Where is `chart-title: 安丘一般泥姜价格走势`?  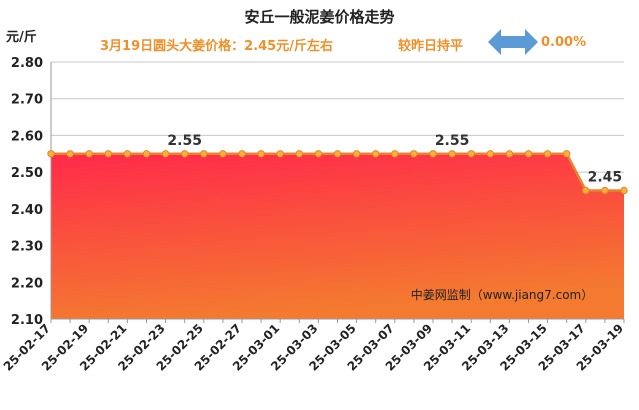
chart-title: 安丘一般泥姜价格走势 is located at coordinates (319, 17).